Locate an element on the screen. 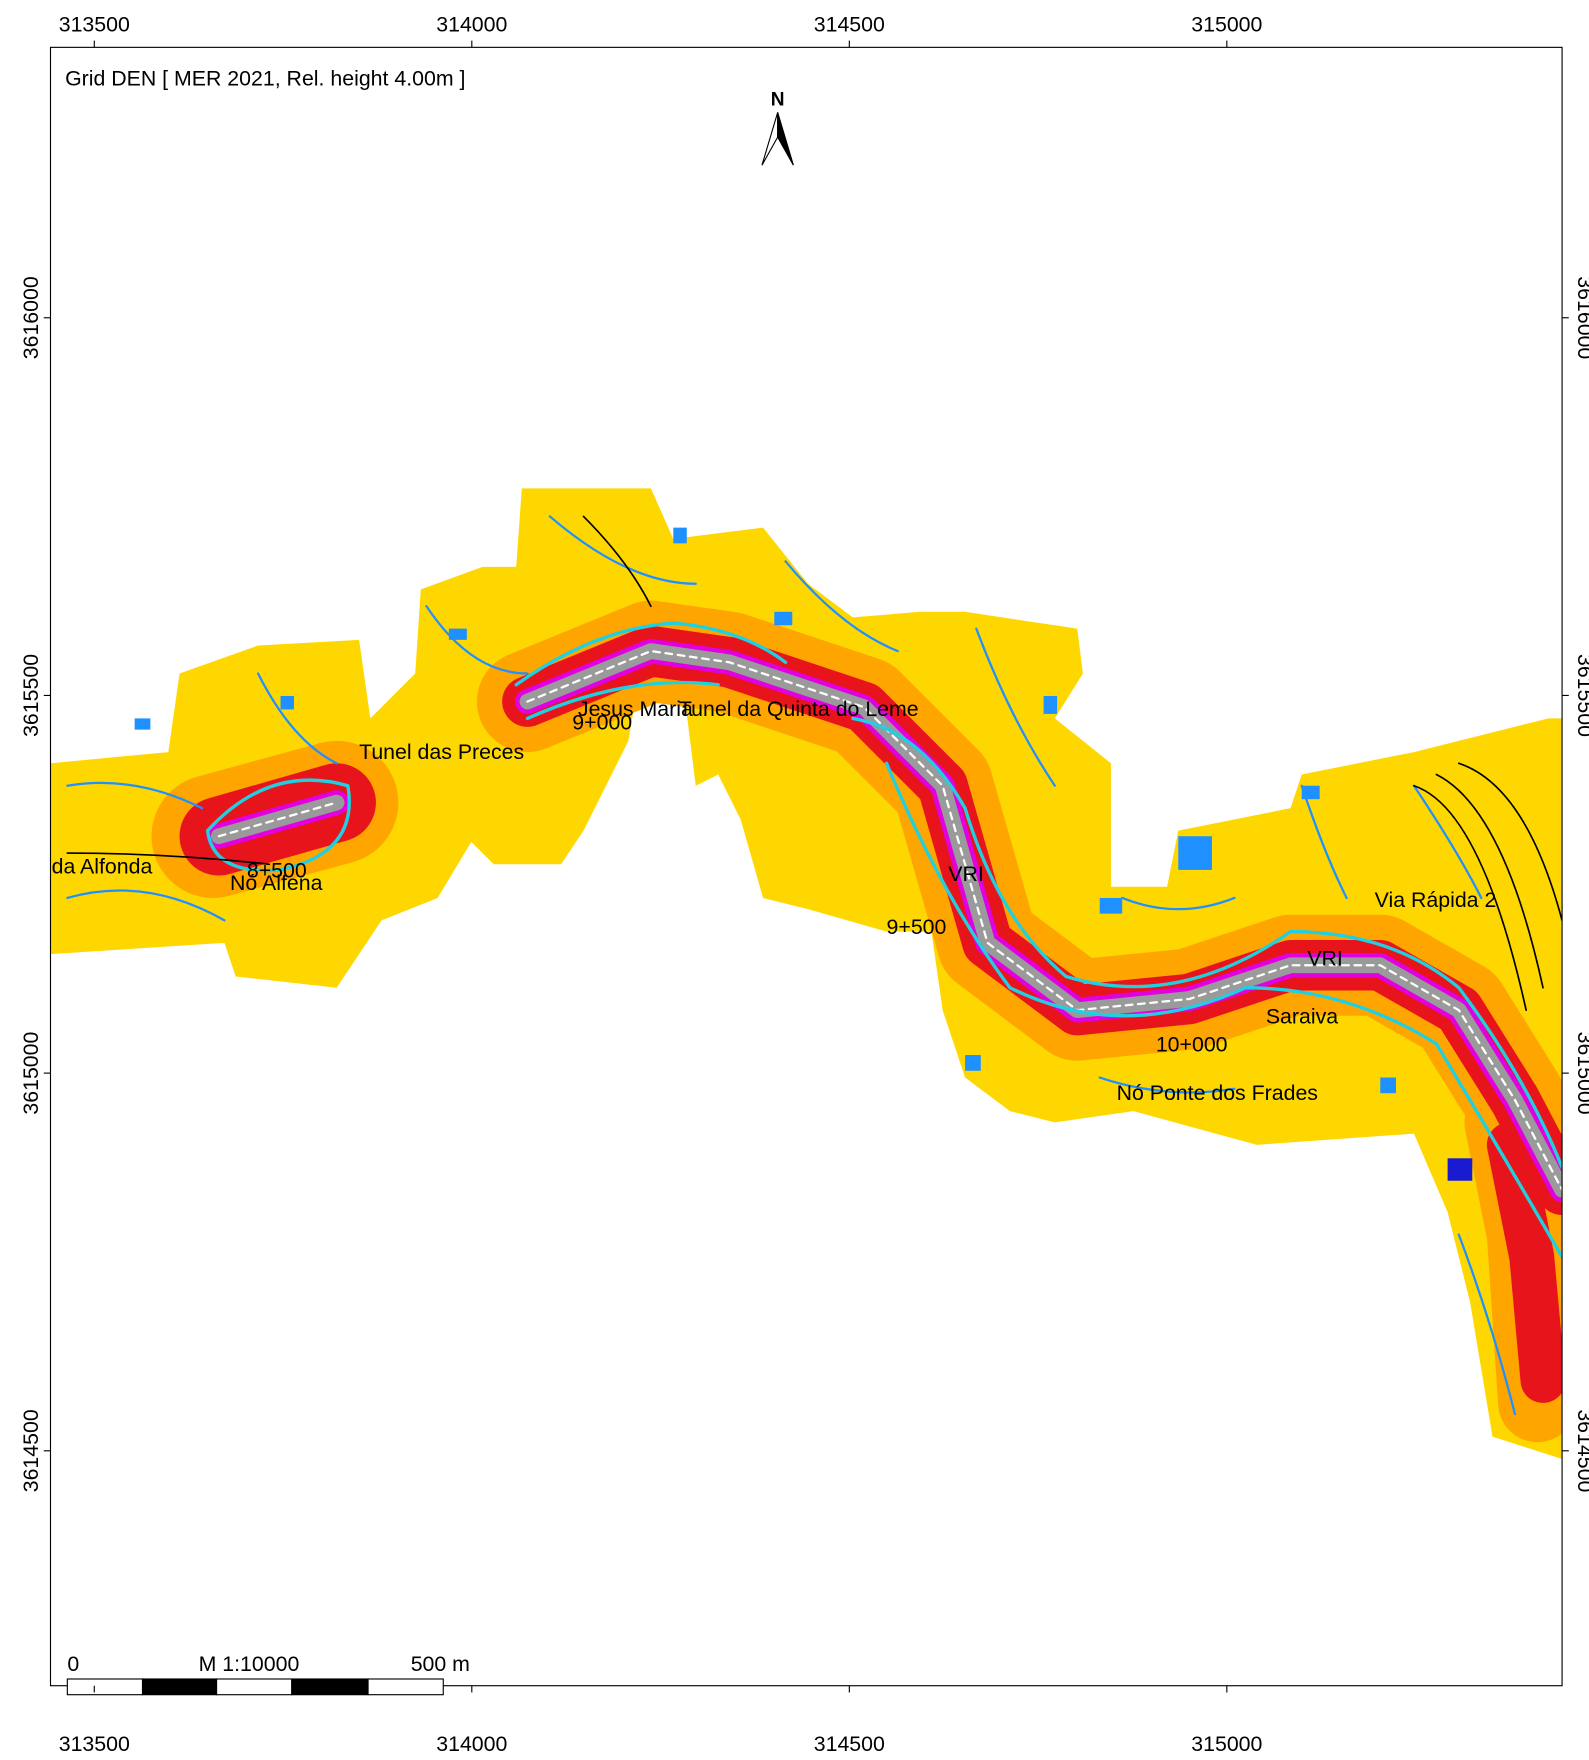 Image resolution: width=1589 pixels, height=1760 pixels. scale-ratio: M 1:10000 is located at coordinates (249, 1664).